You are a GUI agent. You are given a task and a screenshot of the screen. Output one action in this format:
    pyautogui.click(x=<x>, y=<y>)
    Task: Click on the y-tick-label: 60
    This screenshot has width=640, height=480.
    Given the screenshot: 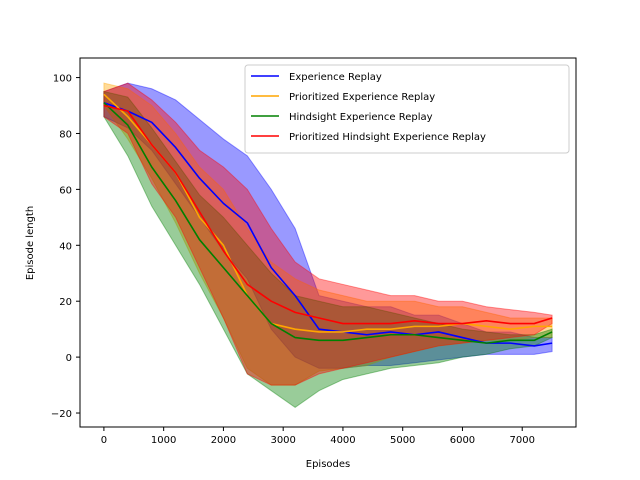 What is the action you would take?
    pyautogui.click(x=65, y=190)
    